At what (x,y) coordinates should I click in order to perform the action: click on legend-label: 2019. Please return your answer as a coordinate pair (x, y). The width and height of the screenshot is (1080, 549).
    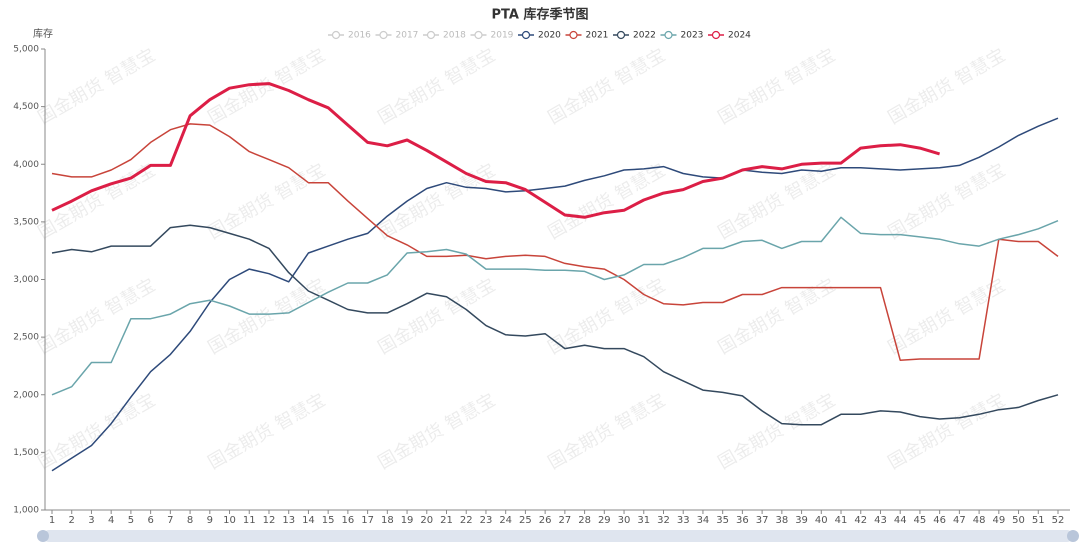
    Looking at the image, I should click on (502, 36).